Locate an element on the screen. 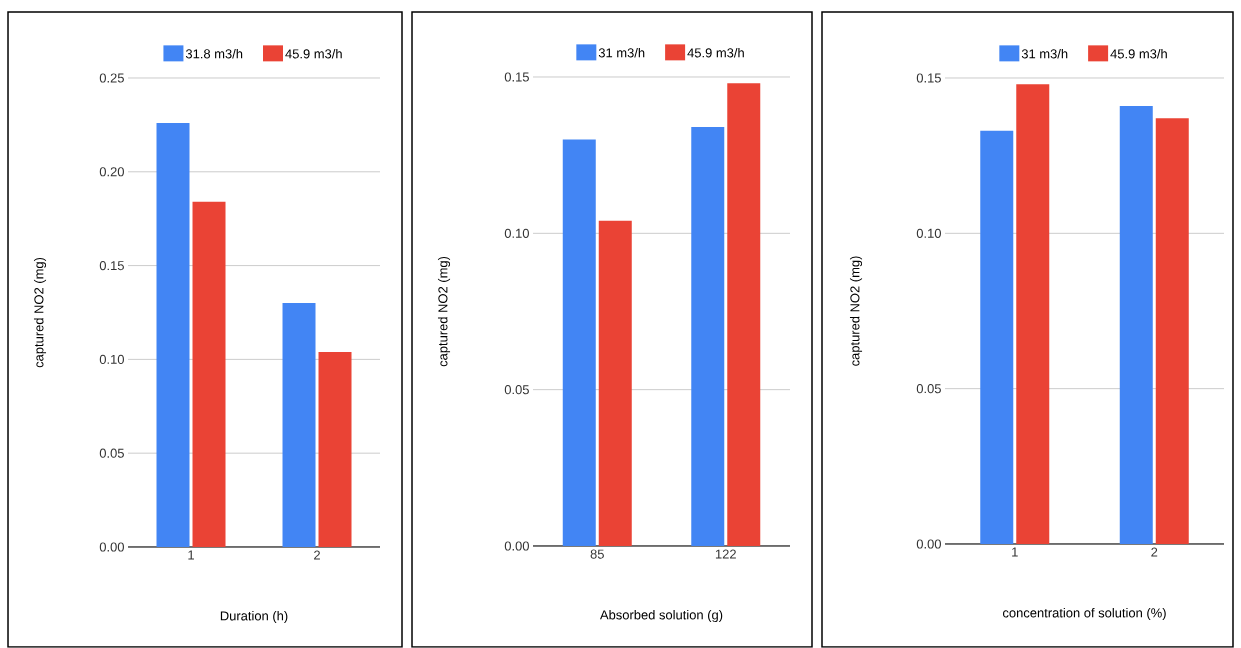 This screenshot has width=1241, height=648. y-tick-label: 0.20 is located at coordinates (111, 172).